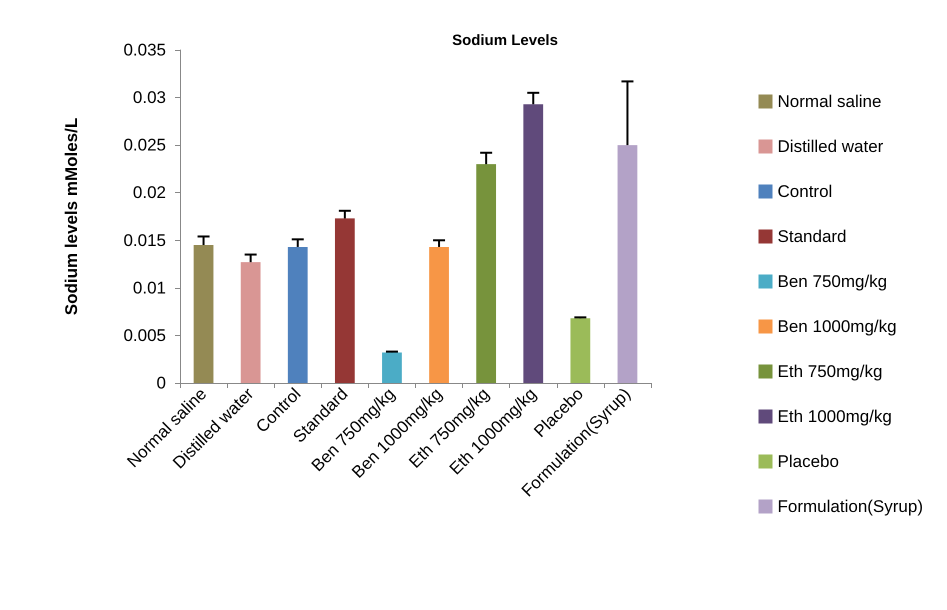 The width and height of the screenshot is (947, 610). Describe the element at coordinates (831, 146) in the screenshot. I see `legend-label: Distilled water` at that location.